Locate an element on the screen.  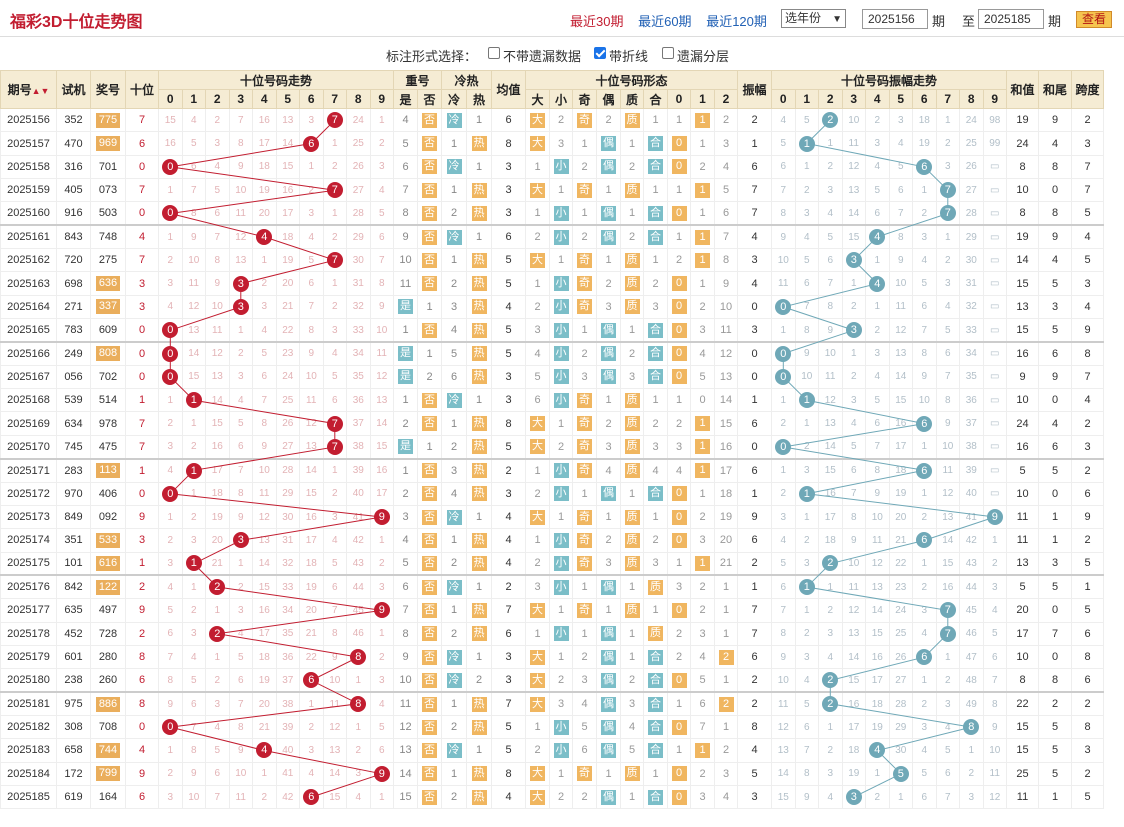
trend-cell: 3 is located at coordinates (311, 213).